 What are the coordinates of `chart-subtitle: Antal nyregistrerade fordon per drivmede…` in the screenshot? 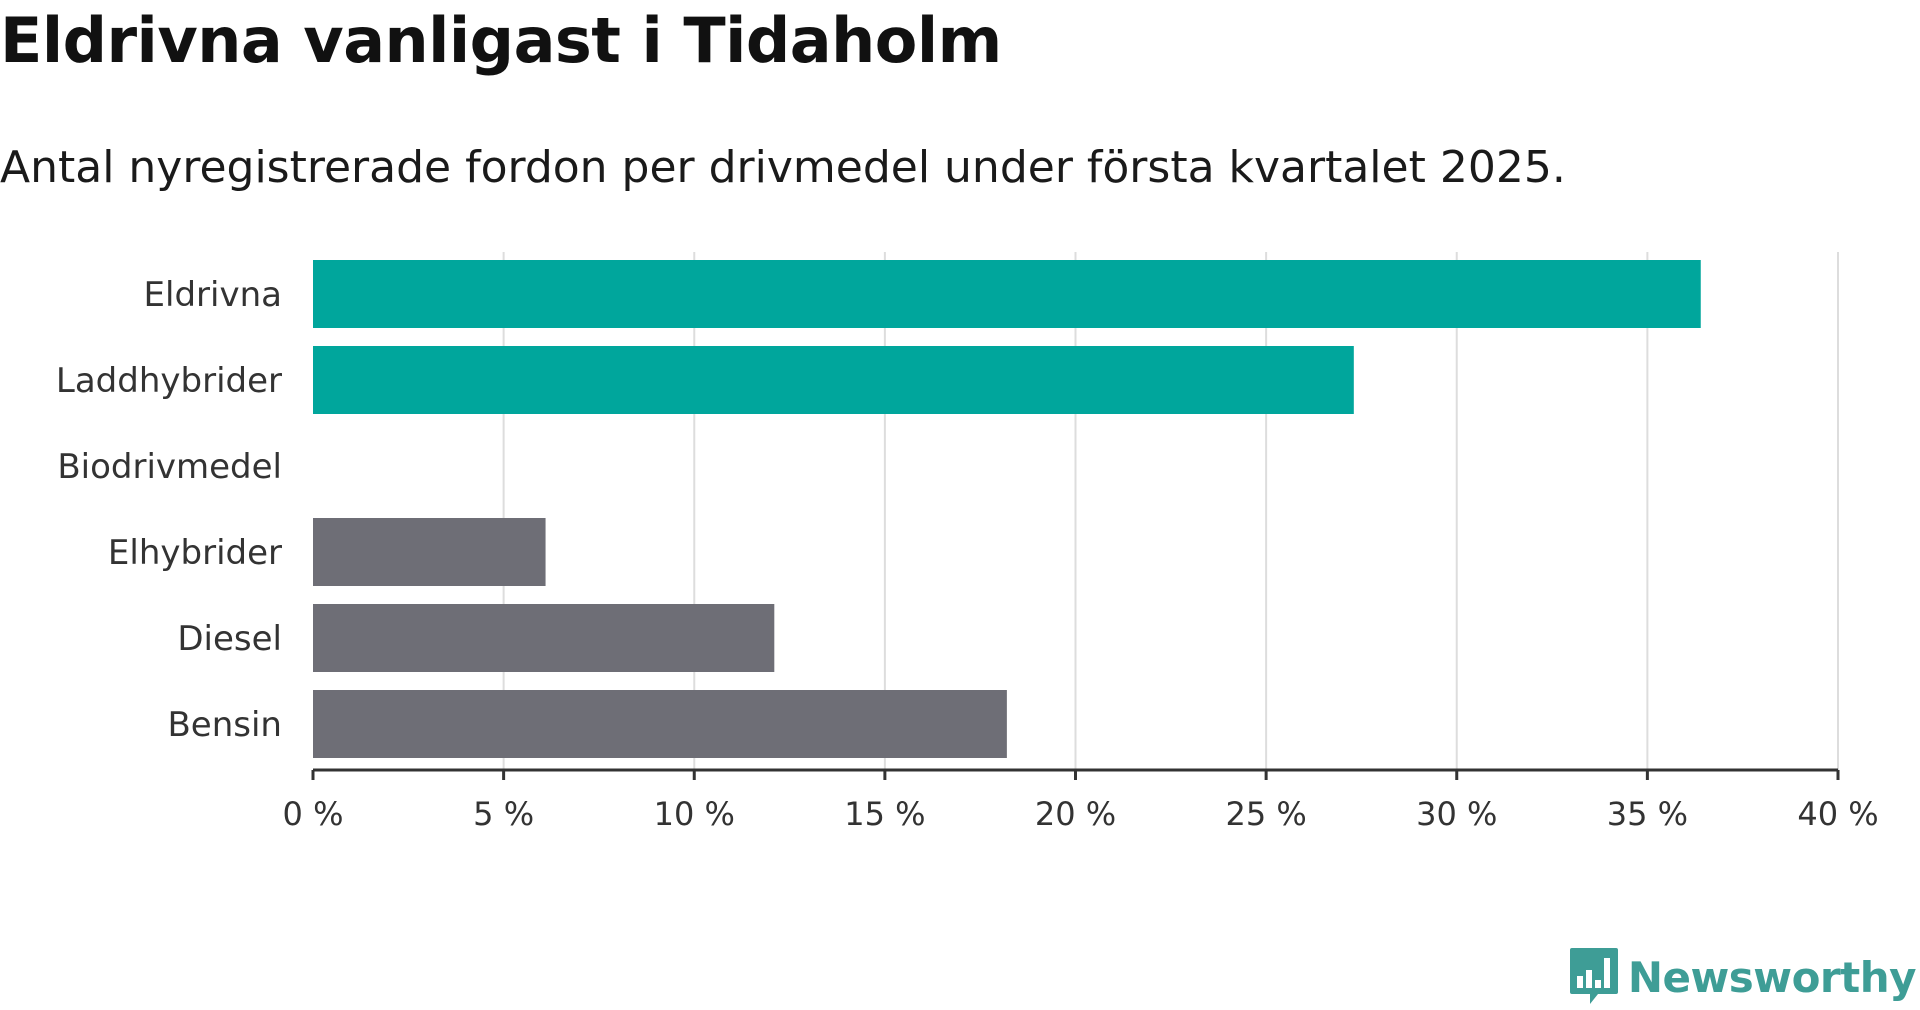 It's located at (783, 167).